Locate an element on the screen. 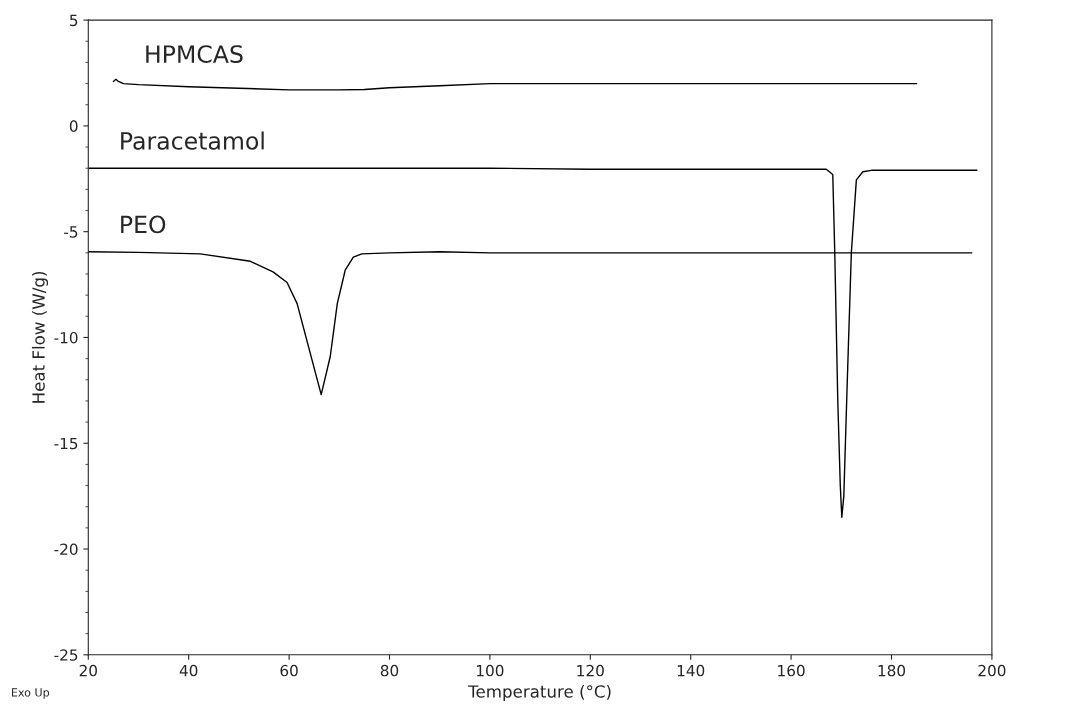 The width and height of the screenshot is (1090, 718). x-tick-label: 180 is located at coordinates (892, 670).